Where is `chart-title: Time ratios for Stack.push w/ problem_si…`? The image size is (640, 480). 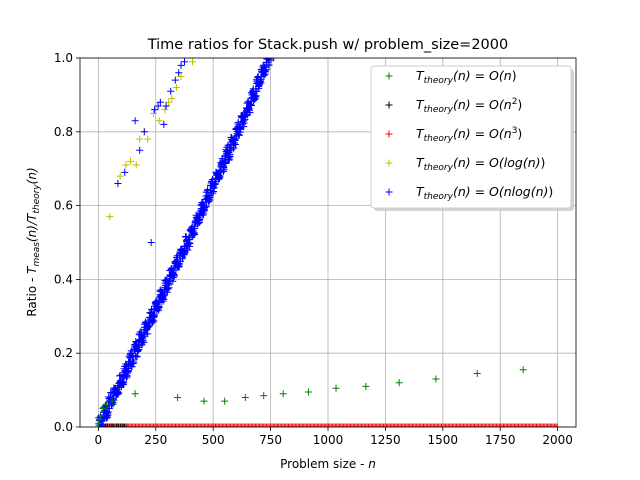 chart-title: Time ratios for Stack.push w/ problem_si… is located at coordinates (328, 45).